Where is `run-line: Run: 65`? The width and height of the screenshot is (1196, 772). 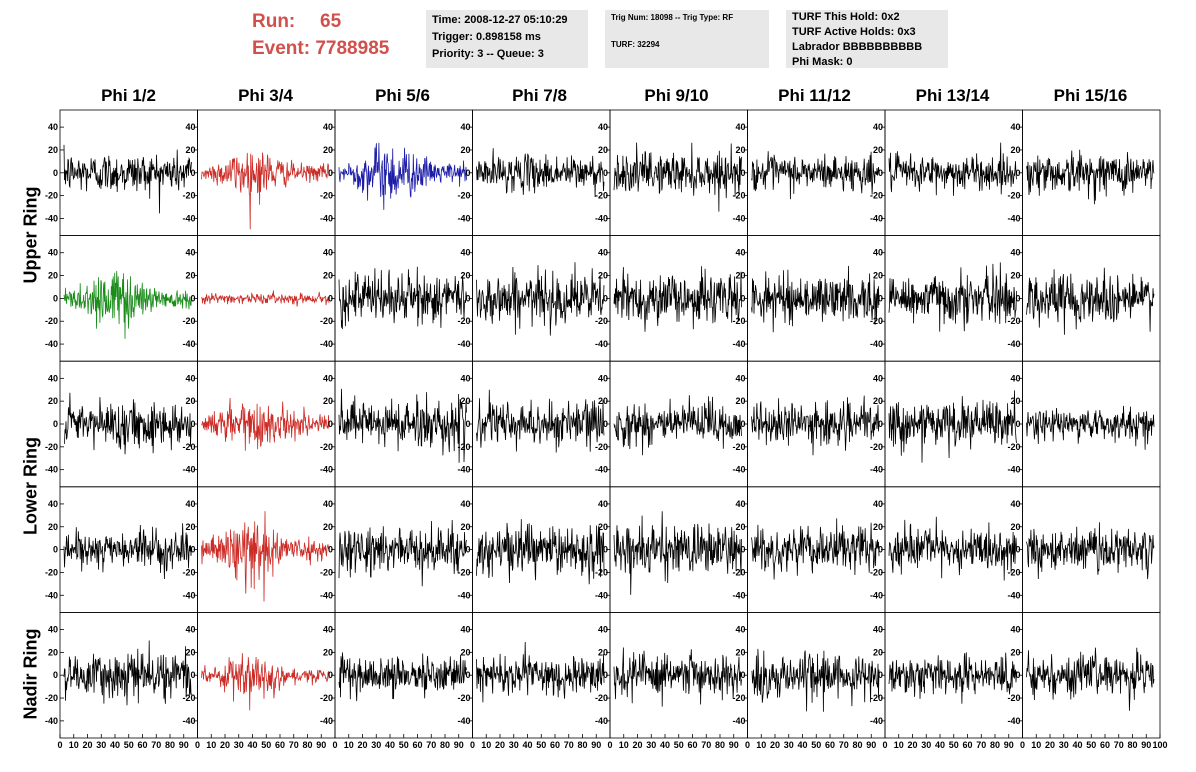 run-line: Run: 65 is located at coordinates (320, 21).